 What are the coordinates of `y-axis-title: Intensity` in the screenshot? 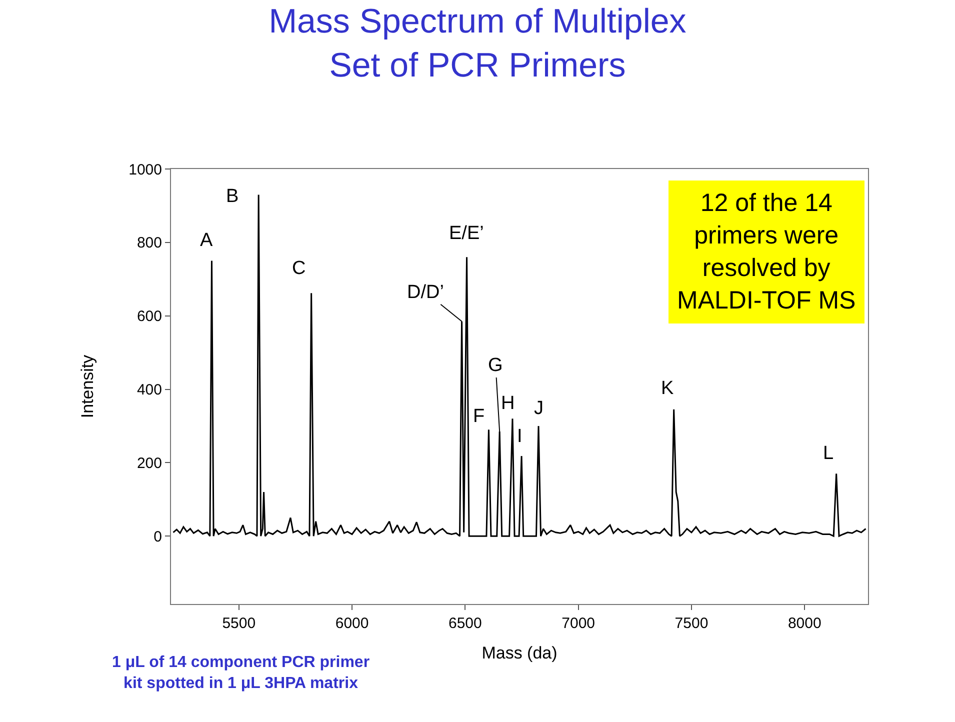 It's located at (88, 386).